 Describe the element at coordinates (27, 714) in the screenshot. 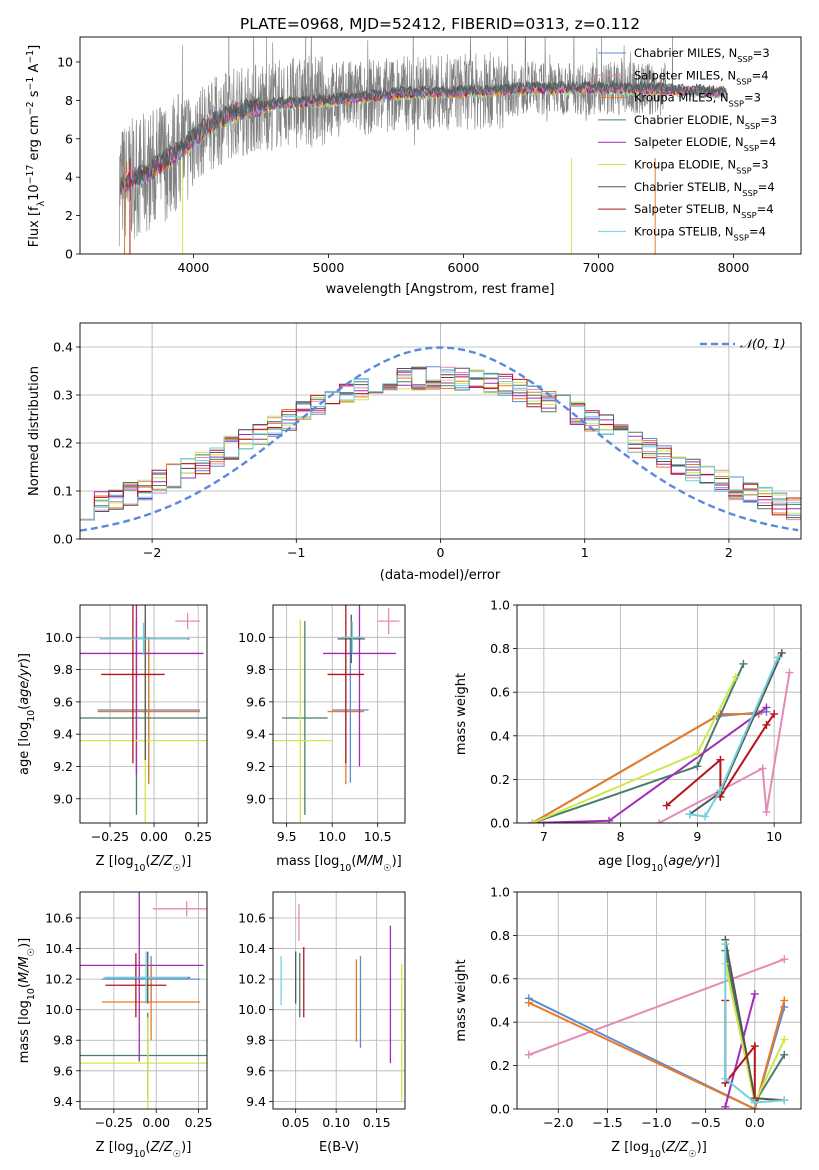

I see `y-axis-label: age [log10(age/yr)]` at that location.